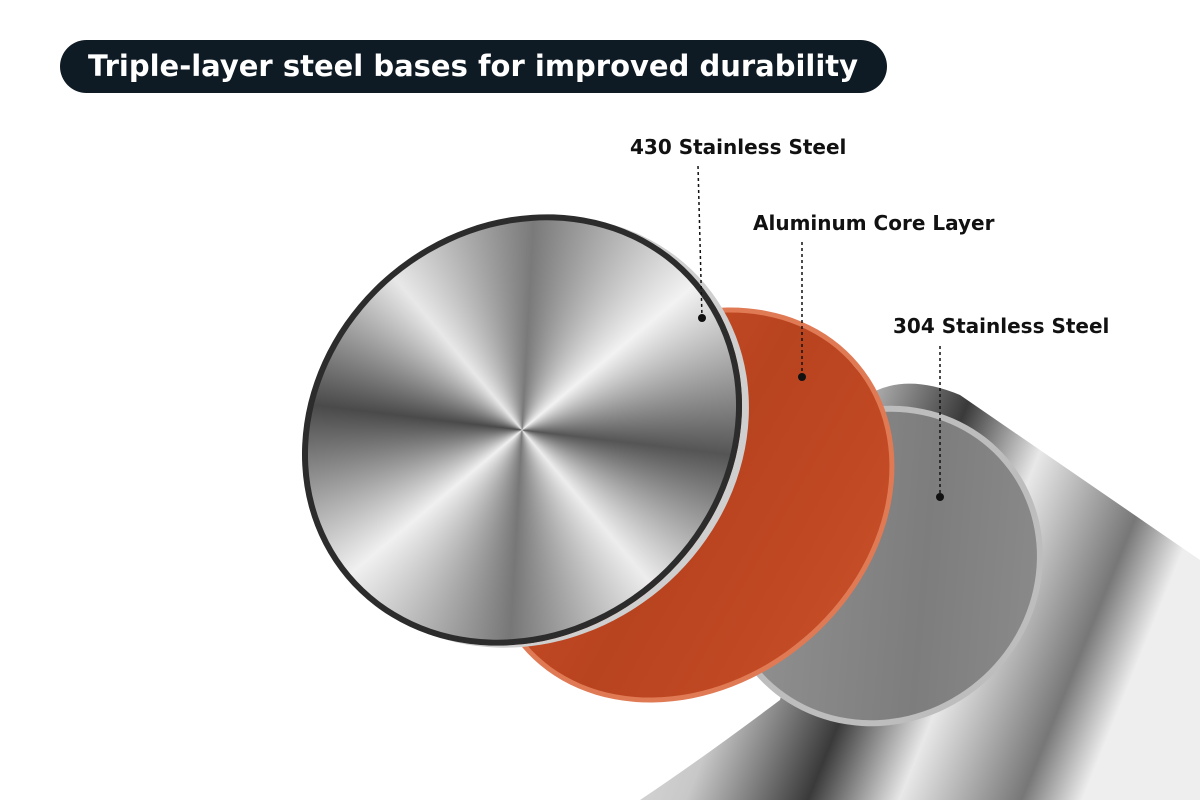 This screenshot has width=1200, height=800. What do you see at coordinates (700, 242) in the screenshot?
I see `callout-line` at bounding box center [700, 242].